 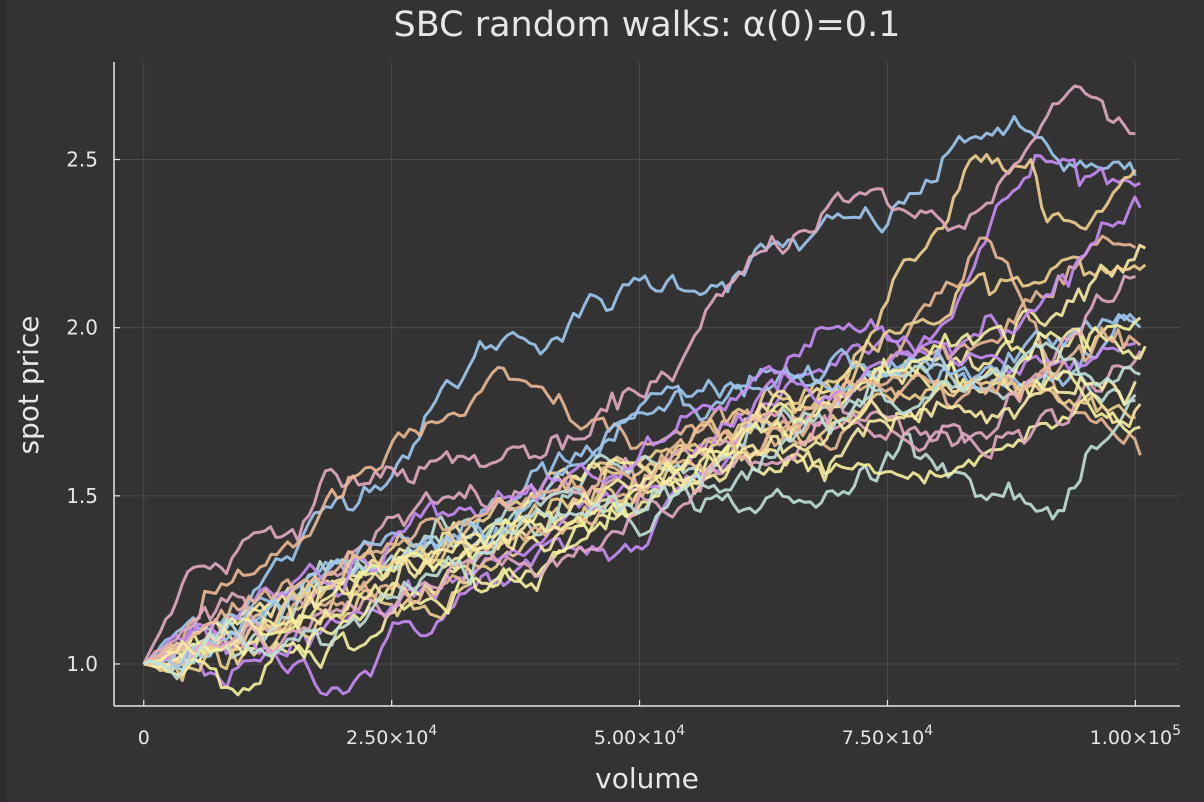 I want to click on x-tick-label: 7.50×10⁴, so click(x=887, y=736).